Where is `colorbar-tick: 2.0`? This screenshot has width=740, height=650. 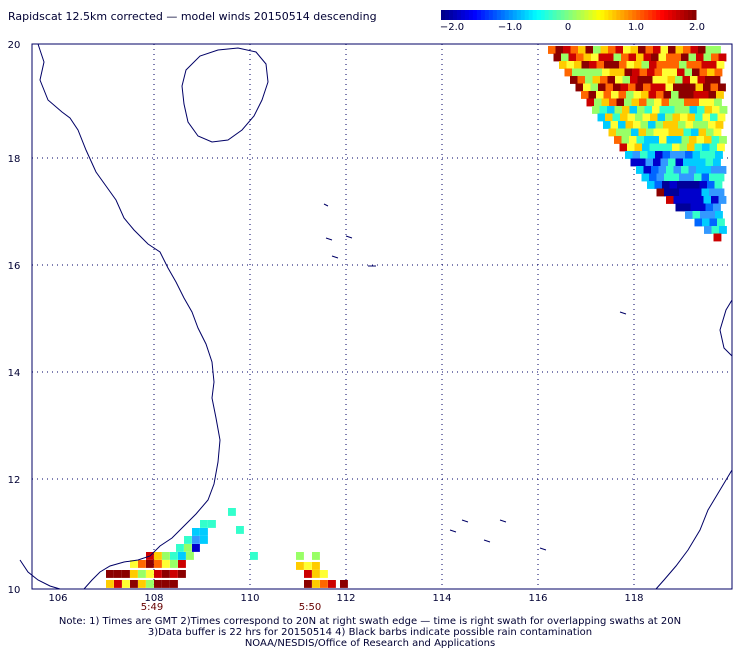 colorbar-tick: 2.0 is located at coordinates (697, 27).